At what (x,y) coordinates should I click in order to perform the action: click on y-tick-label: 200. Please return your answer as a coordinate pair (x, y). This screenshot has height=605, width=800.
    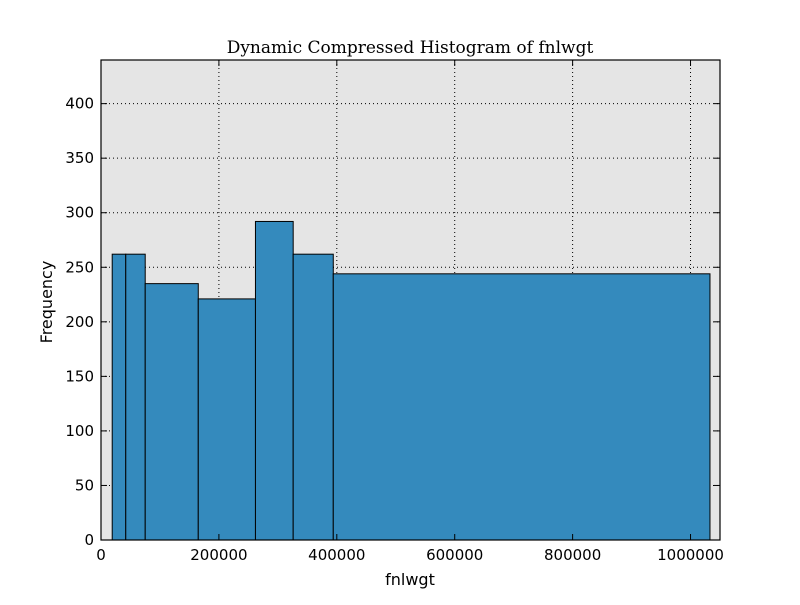
    Looking at the image, I should click on (79, 322).